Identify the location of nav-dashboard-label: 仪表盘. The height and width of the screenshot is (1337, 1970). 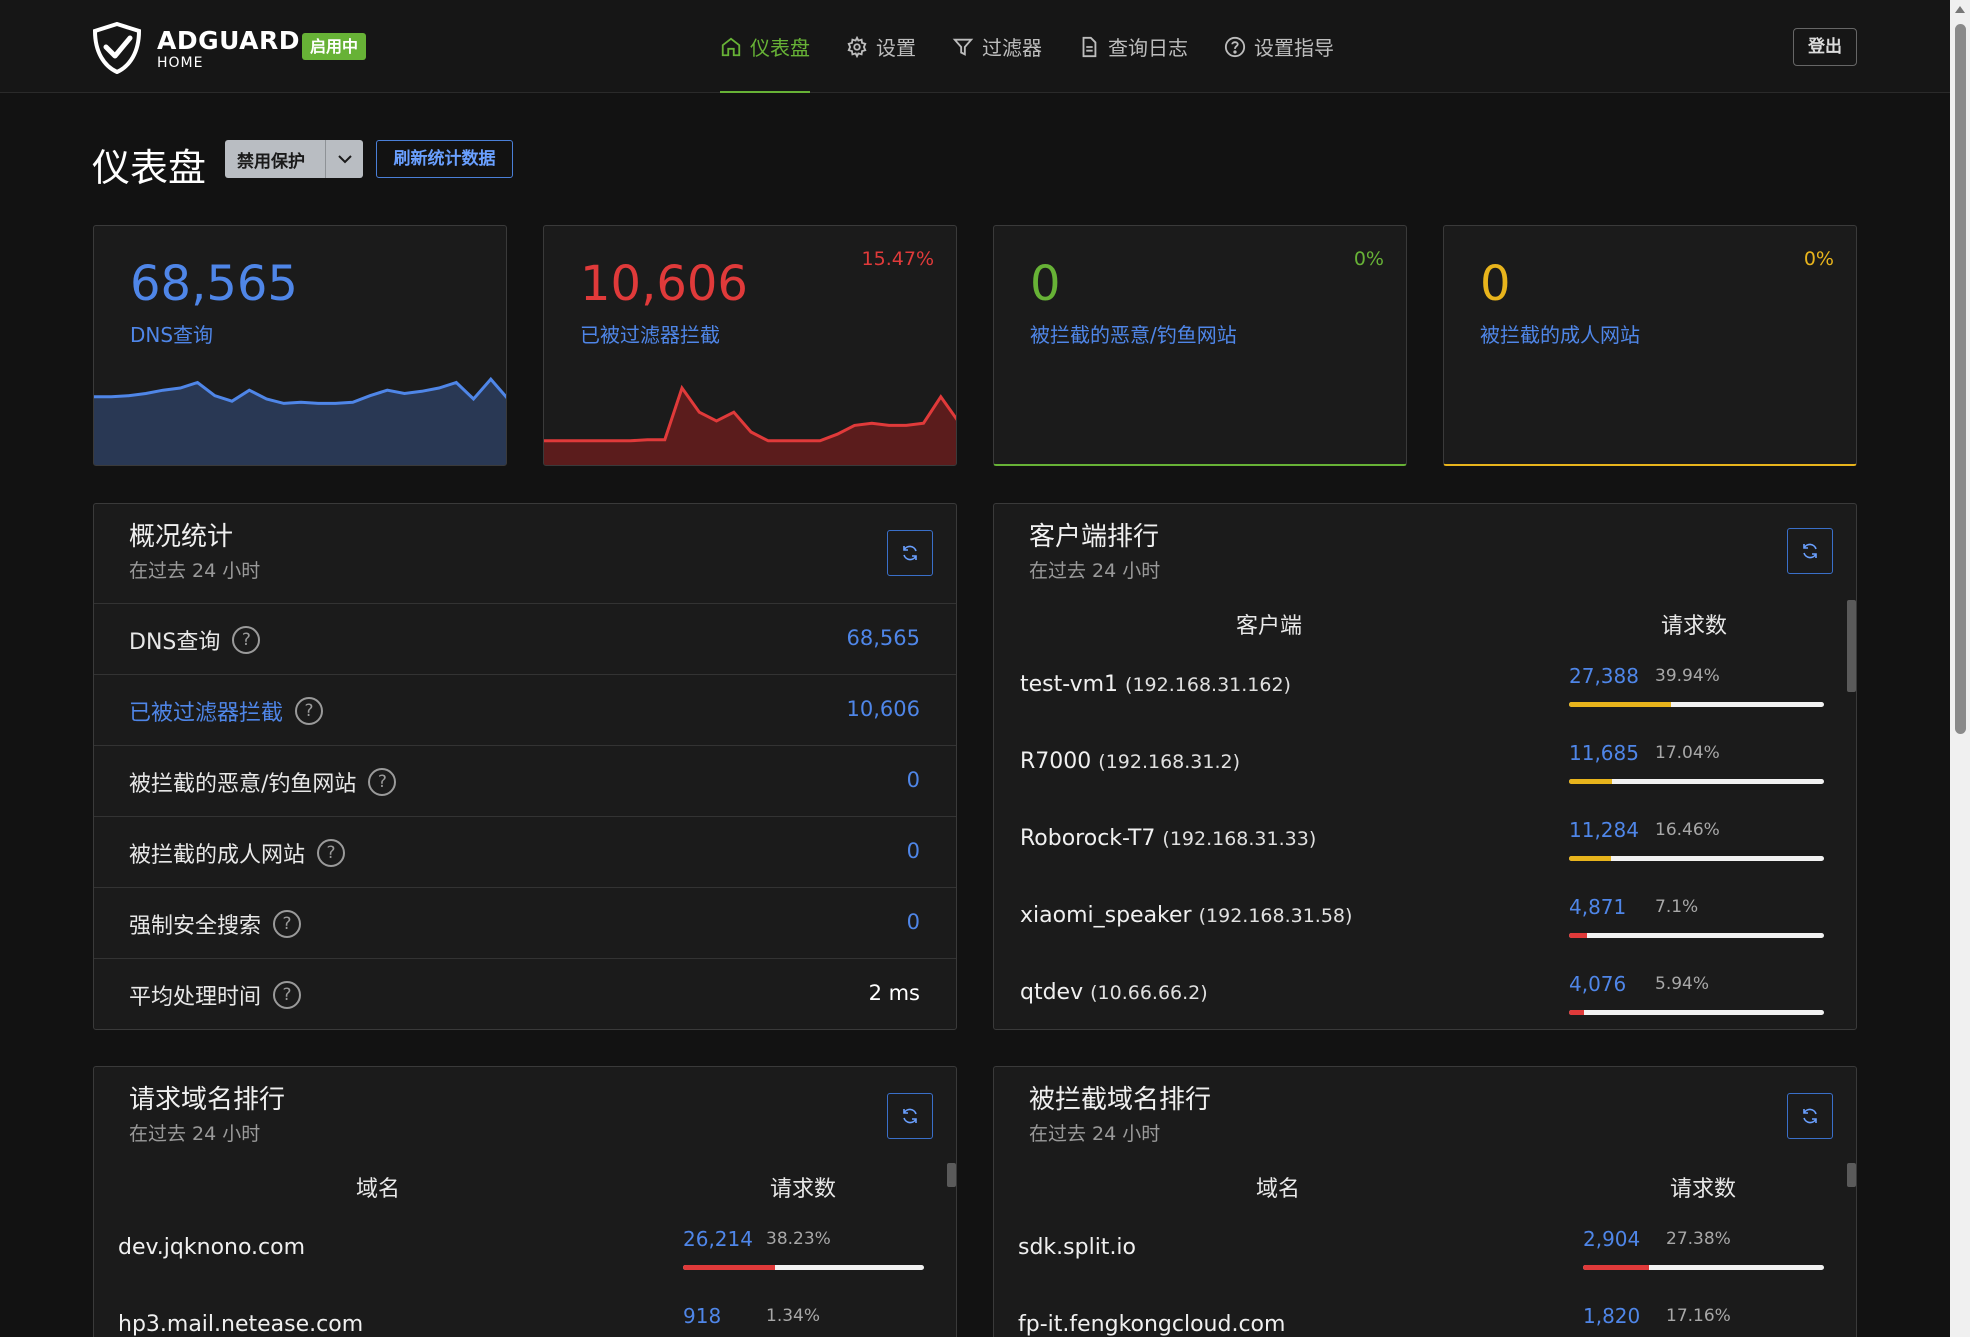
(780, 48).